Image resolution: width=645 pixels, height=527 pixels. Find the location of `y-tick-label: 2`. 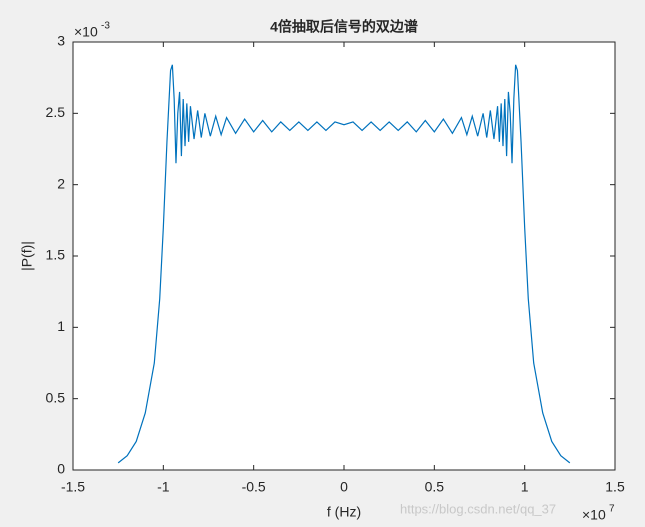

y-tick-label: 2 is located at coordinates (61, 183).